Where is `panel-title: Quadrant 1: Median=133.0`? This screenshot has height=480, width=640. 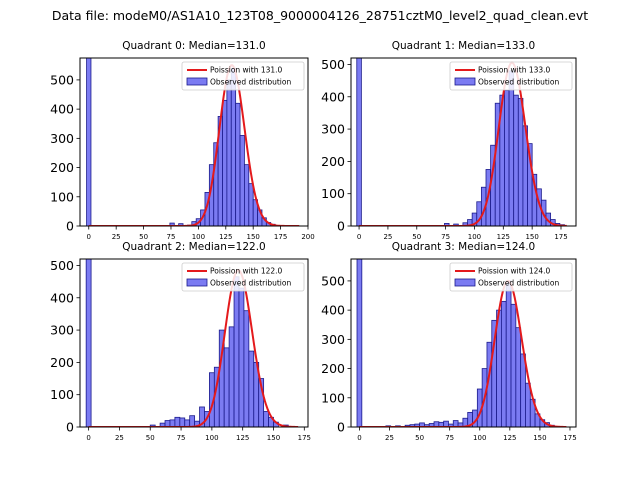 panel-title: Quadrant 1: Median=133.0 is located at coordinates (463, 46).